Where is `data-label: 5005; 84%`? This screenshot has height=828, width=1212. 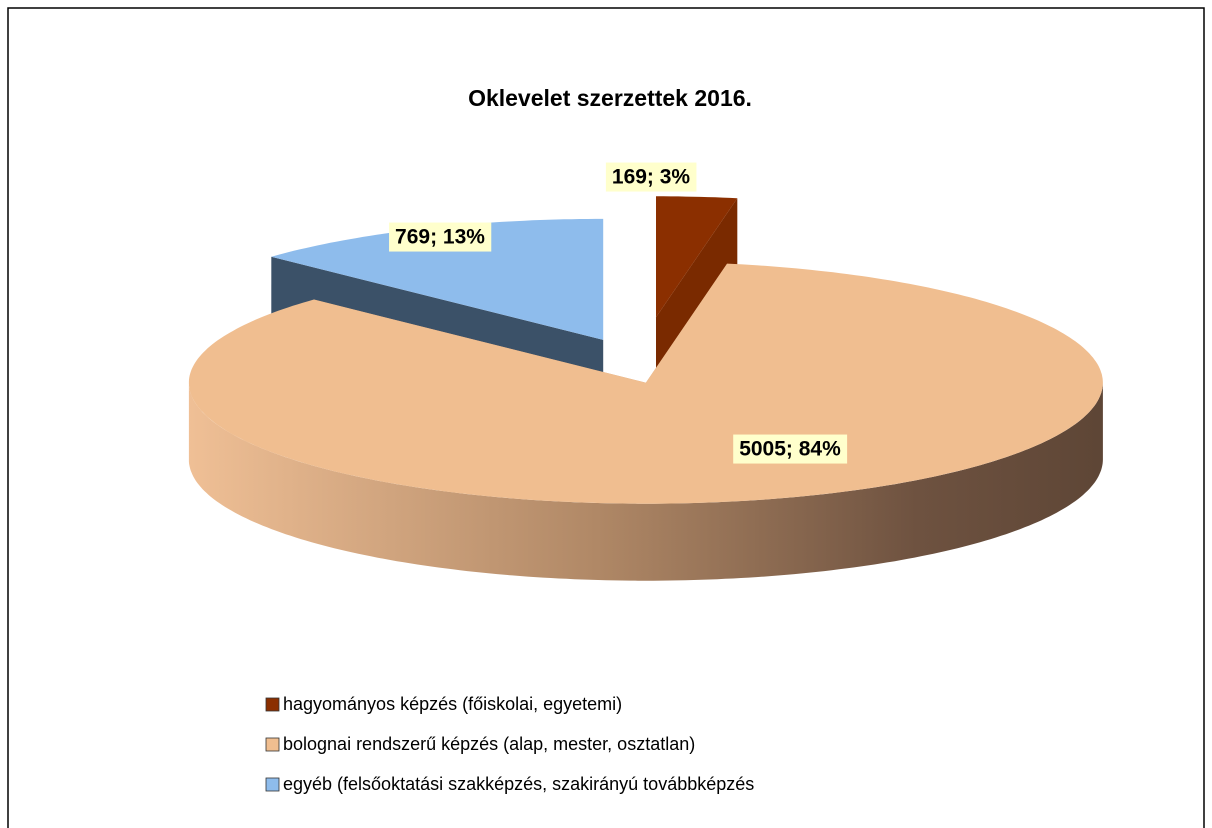
data-label: 5005; 84% is located at coordinates (790, 449).